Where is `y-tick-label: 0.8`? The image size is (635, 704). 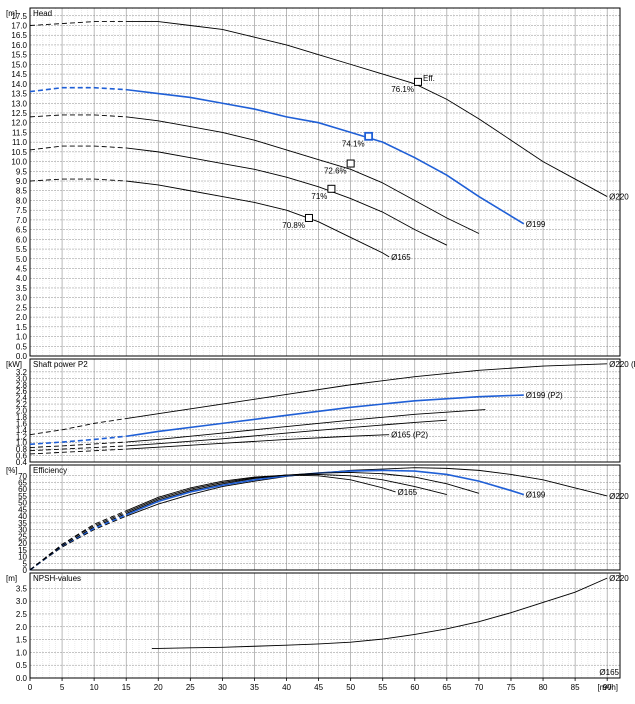 y-tick-label: 0.8 is located at coordinates (22, 449).